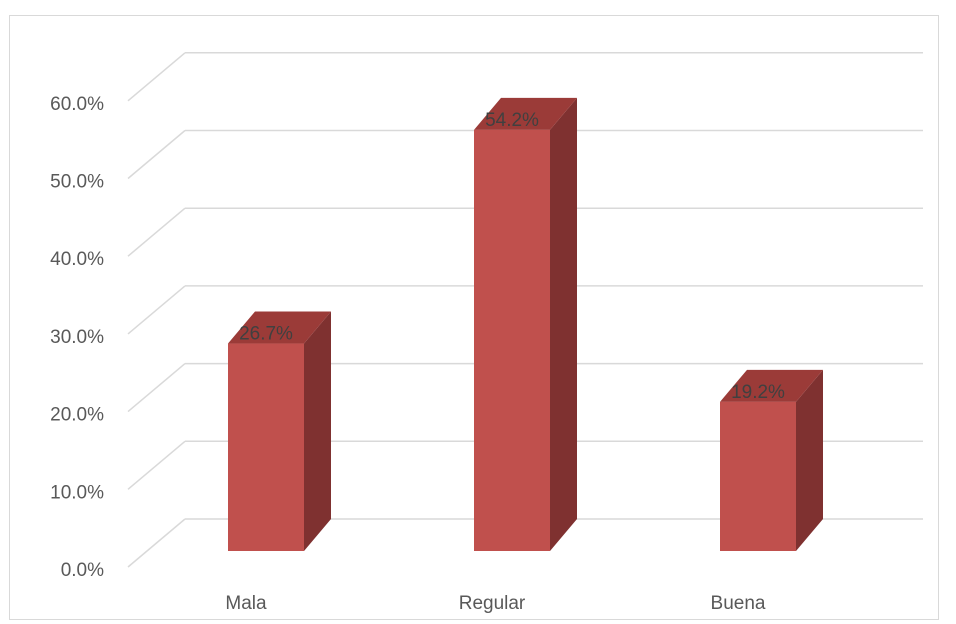 This screenshot has width=956, height=624. What do you see at coordinates (246, 603) in the screenshot?
I see `x-category-label: Mala` at bounding box center [246, 603].